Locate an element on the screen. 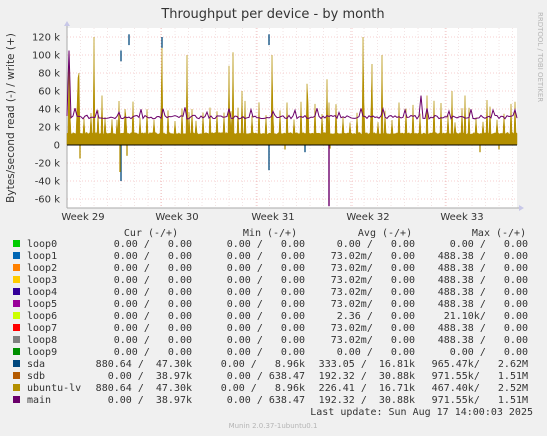 Image resolution: width=547 pixels, height=436 pixels. legend-max-main: 971.55k/ 1.51M is located at coordinates (480, 400).